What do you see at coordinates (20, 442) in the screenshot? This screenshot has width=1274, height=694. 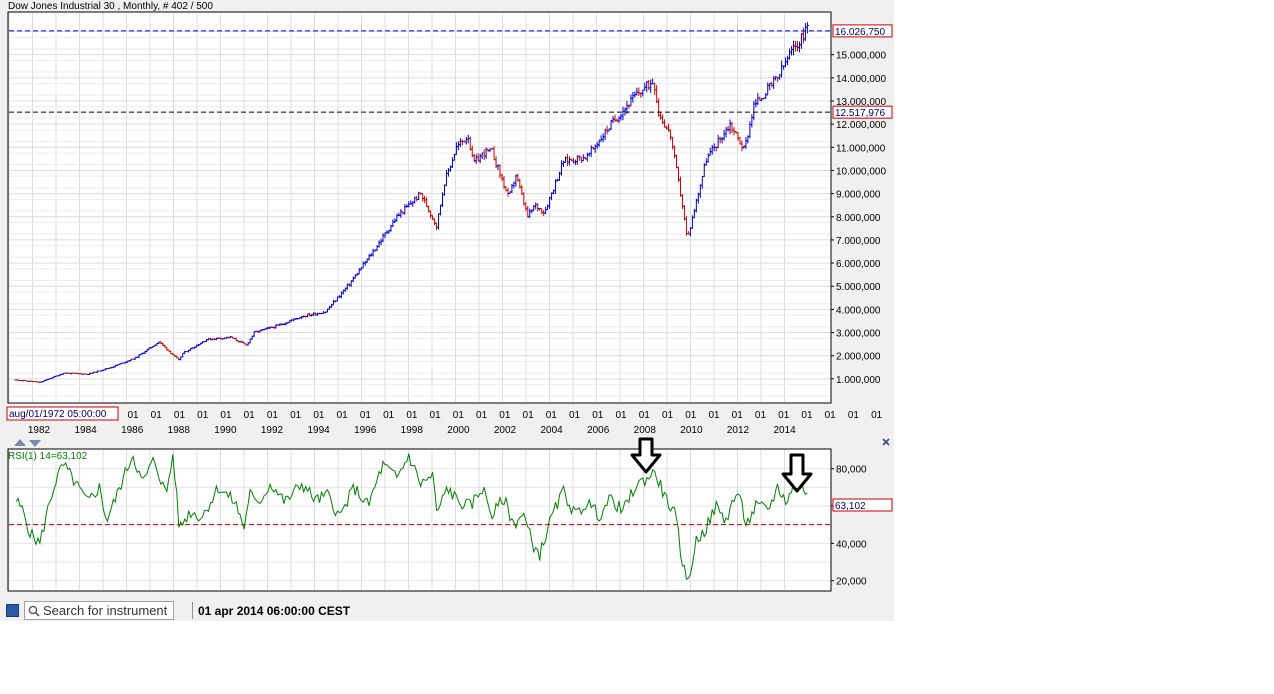 I see `triangle-up-icon` at bounding box center [20, 442].